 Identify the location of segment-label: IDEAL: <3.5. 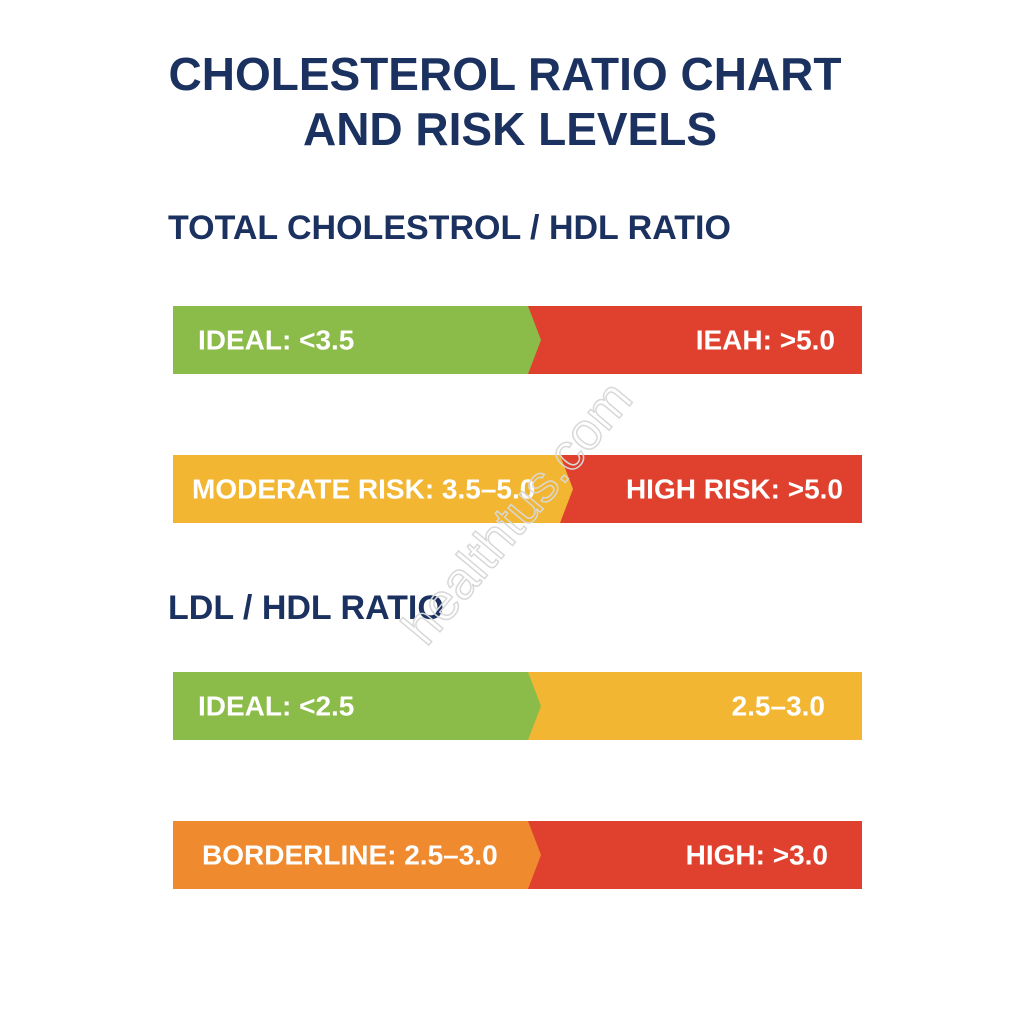
(276, 339).